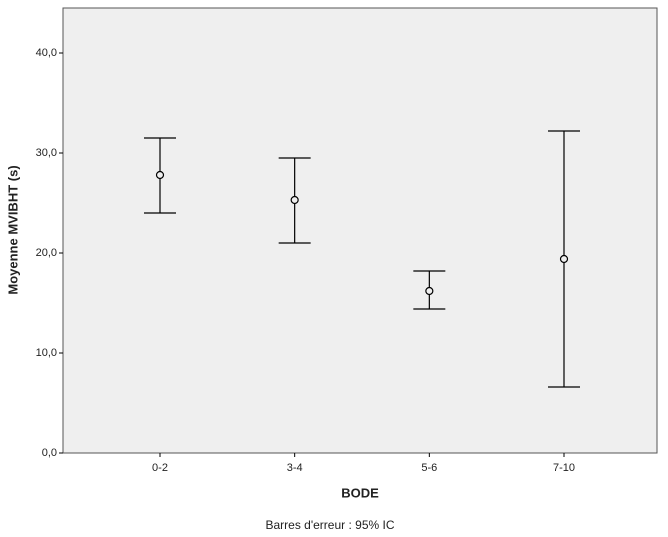 This screenshot has width=668, height=537. Describe the element at coordinates (46, 53) in the screenshot. I see `y-tick-label: 40,0` at that location.